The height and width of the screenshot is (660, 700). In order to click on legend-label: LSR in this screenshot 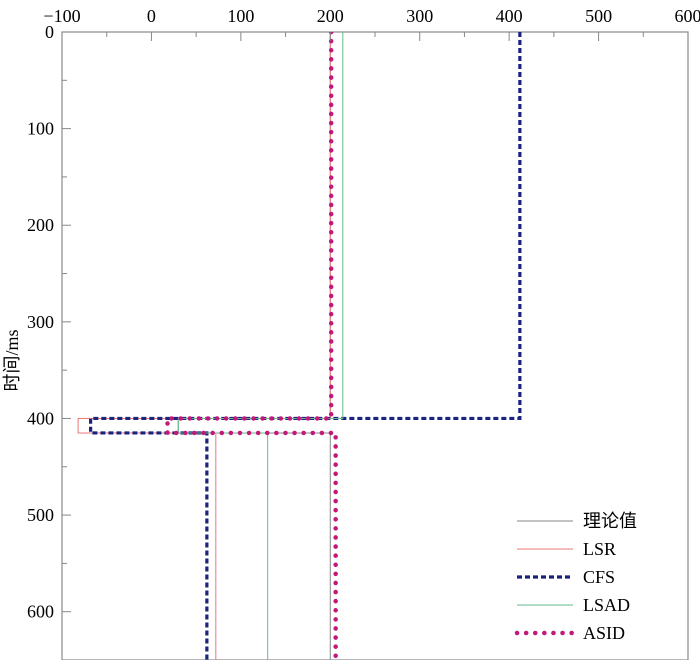, I will do `click(599, 549)`.